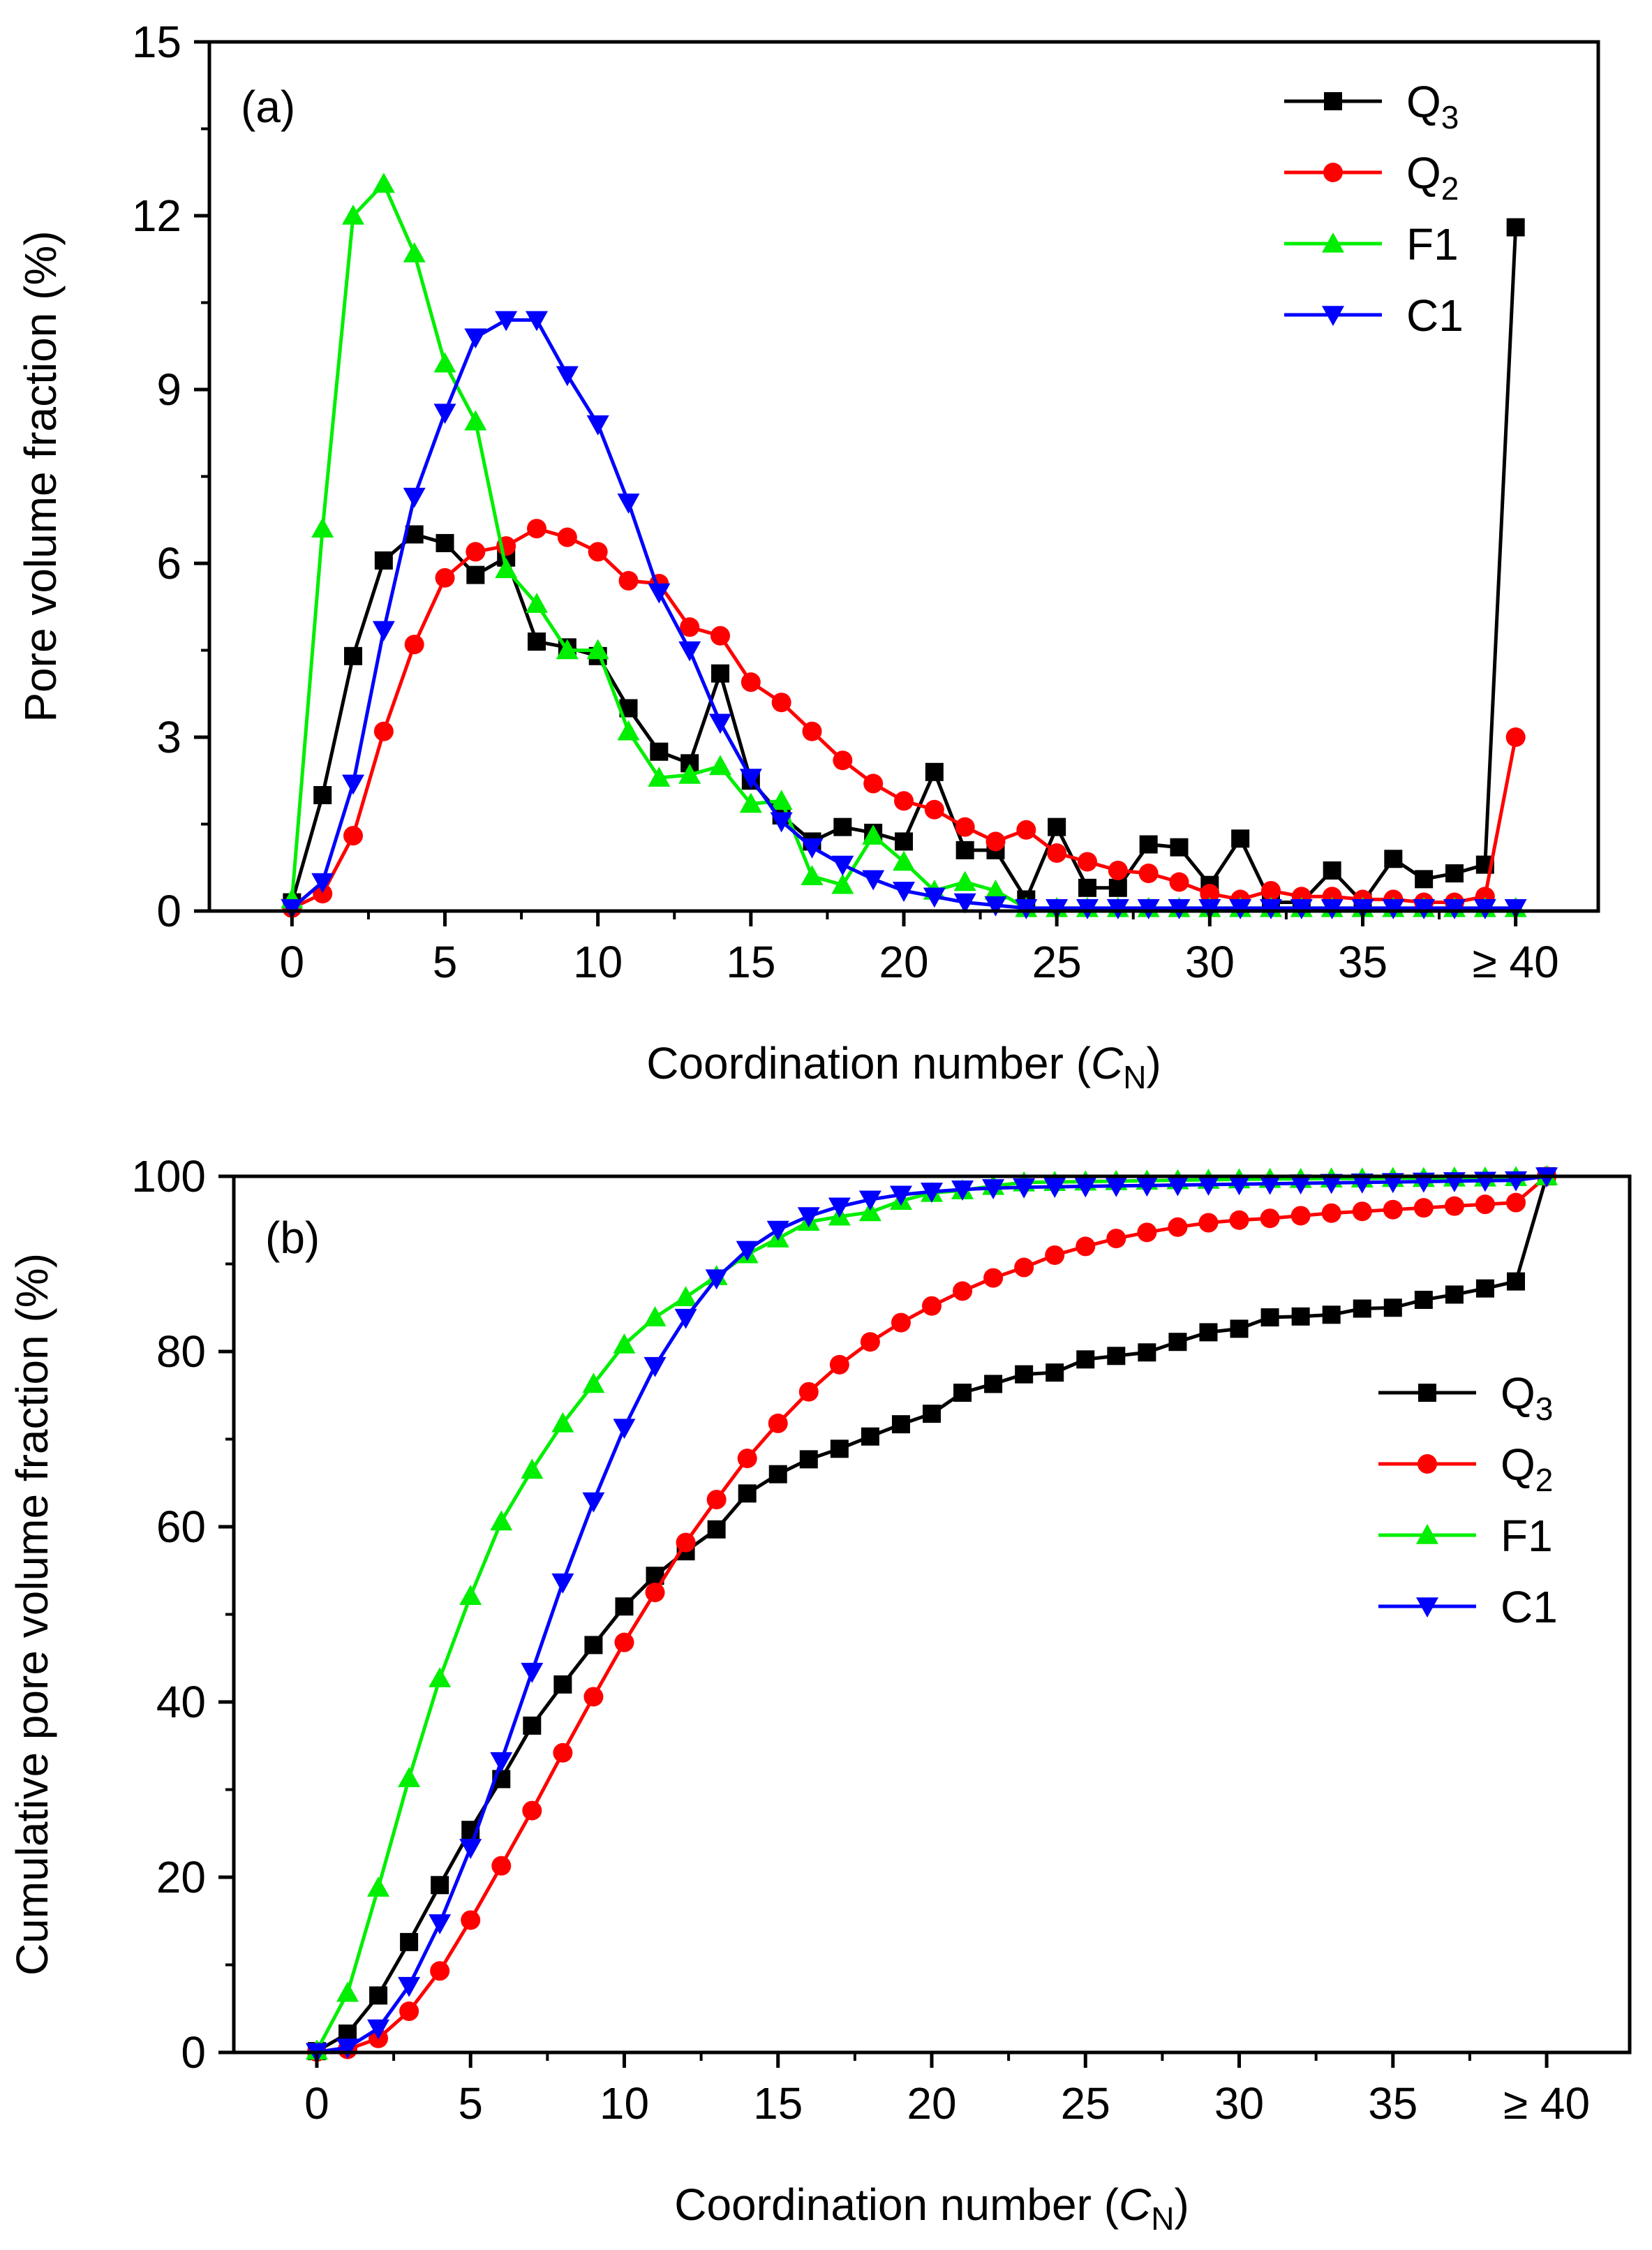 This screenshot has width=1652, height=2250. What do you see at coordinates (168, 563) in the screenshot?
I see `y-tick-label: 6` at bounding box center [168, 563].